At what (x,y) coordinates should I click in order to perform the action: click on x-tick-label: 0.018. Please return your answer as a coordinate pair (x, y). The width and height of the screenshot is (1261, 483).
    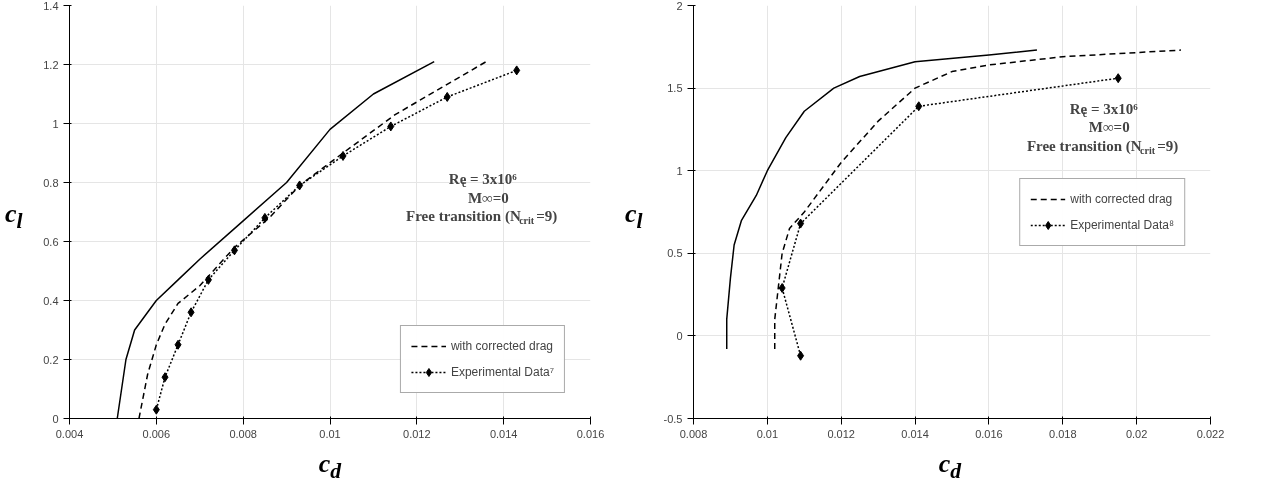
    Looking at the image, I should click on (1063, 433).